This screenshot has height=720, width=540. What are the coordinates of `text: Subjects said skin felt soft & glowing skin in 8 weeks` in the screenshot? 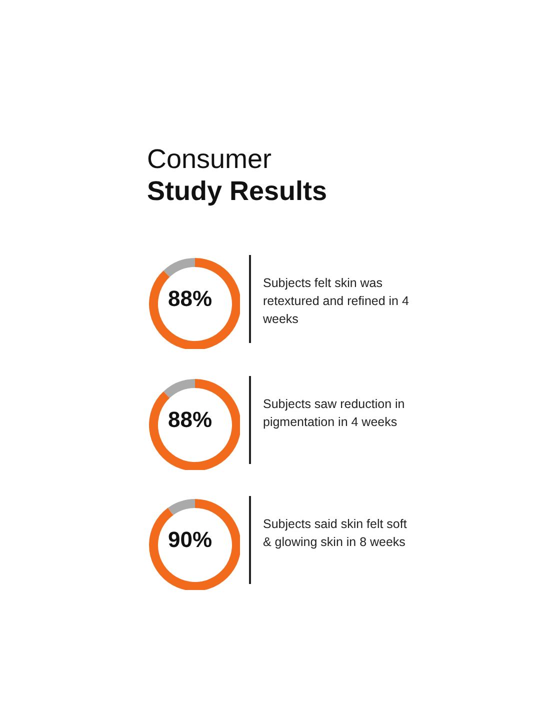 It's located at (335, 533).